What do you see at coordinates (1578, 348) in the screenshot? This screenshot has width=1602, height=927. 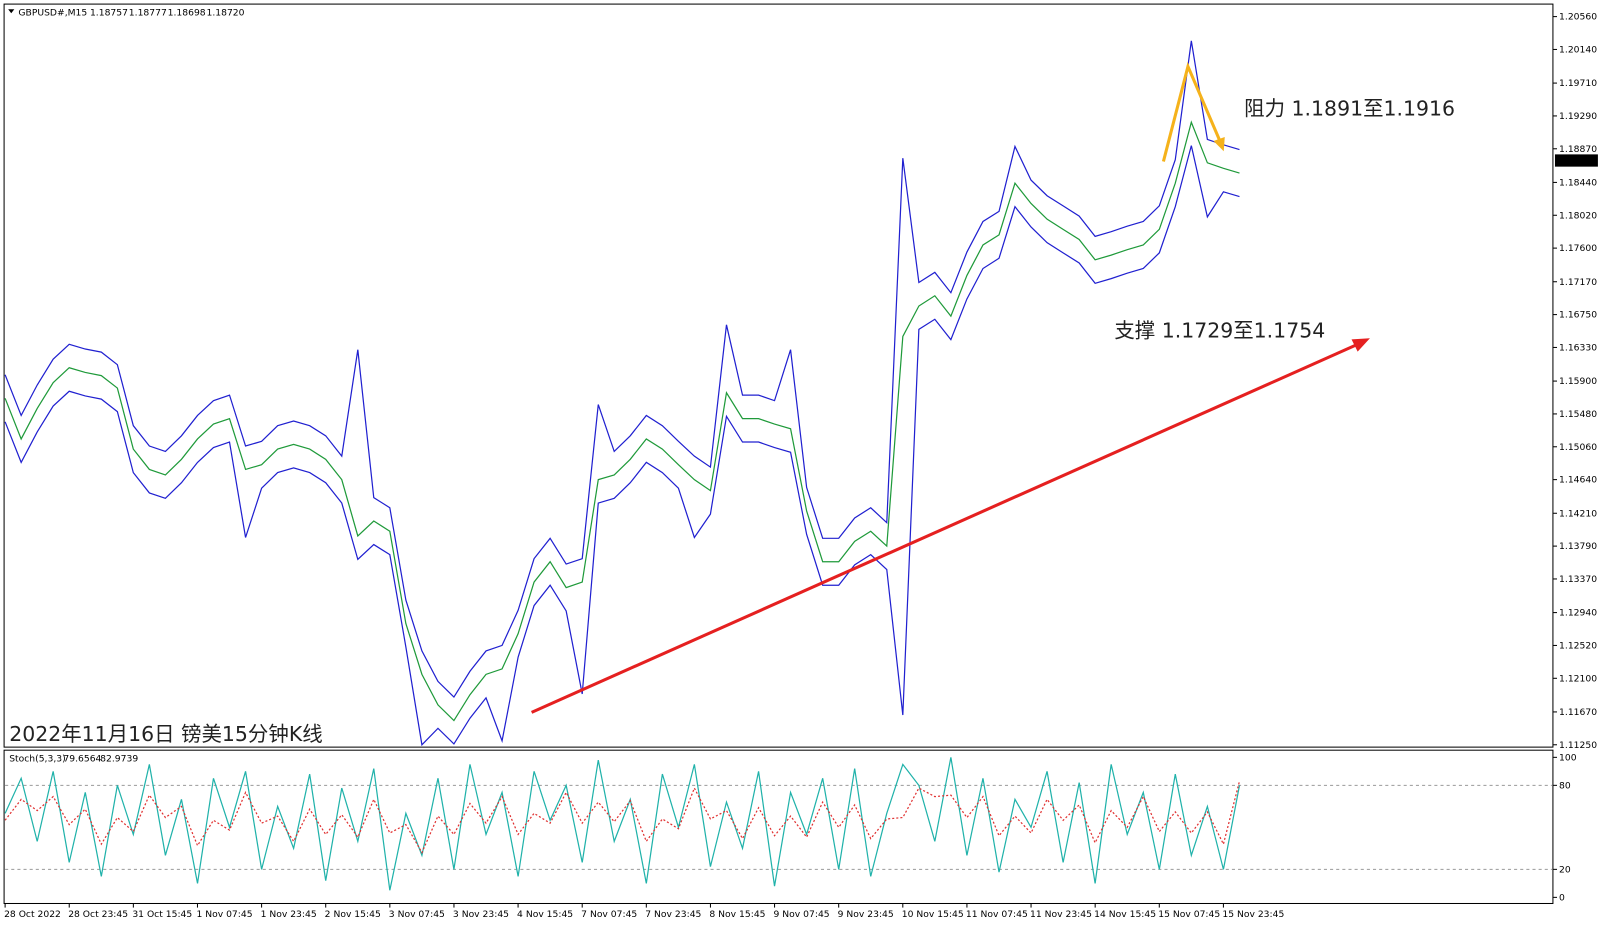 I see `y-tick-label: 1.16330` at bounding box center [1578, 348].